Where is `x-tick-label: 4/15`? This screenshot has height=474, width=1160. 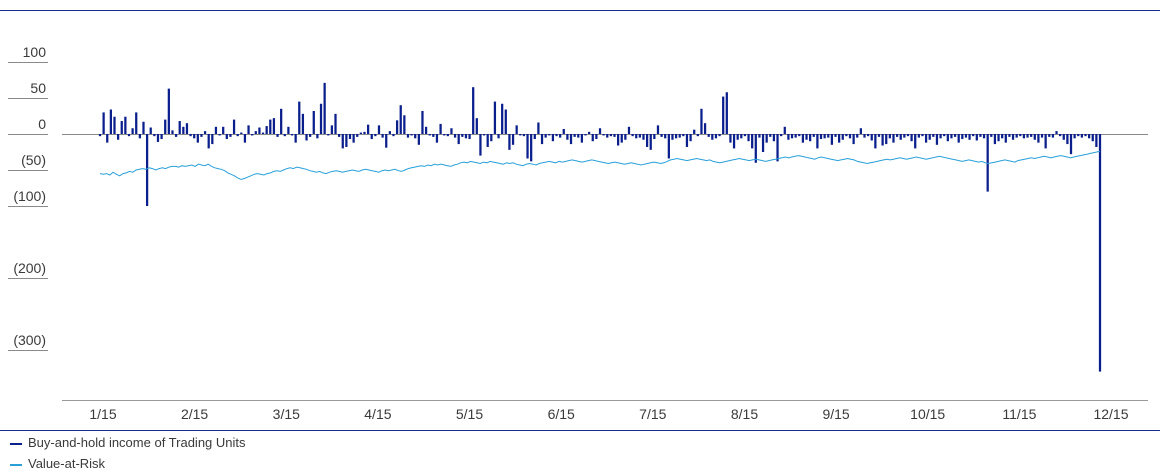
x-tick-label: 4/15 is located at coordinates (377, 414).